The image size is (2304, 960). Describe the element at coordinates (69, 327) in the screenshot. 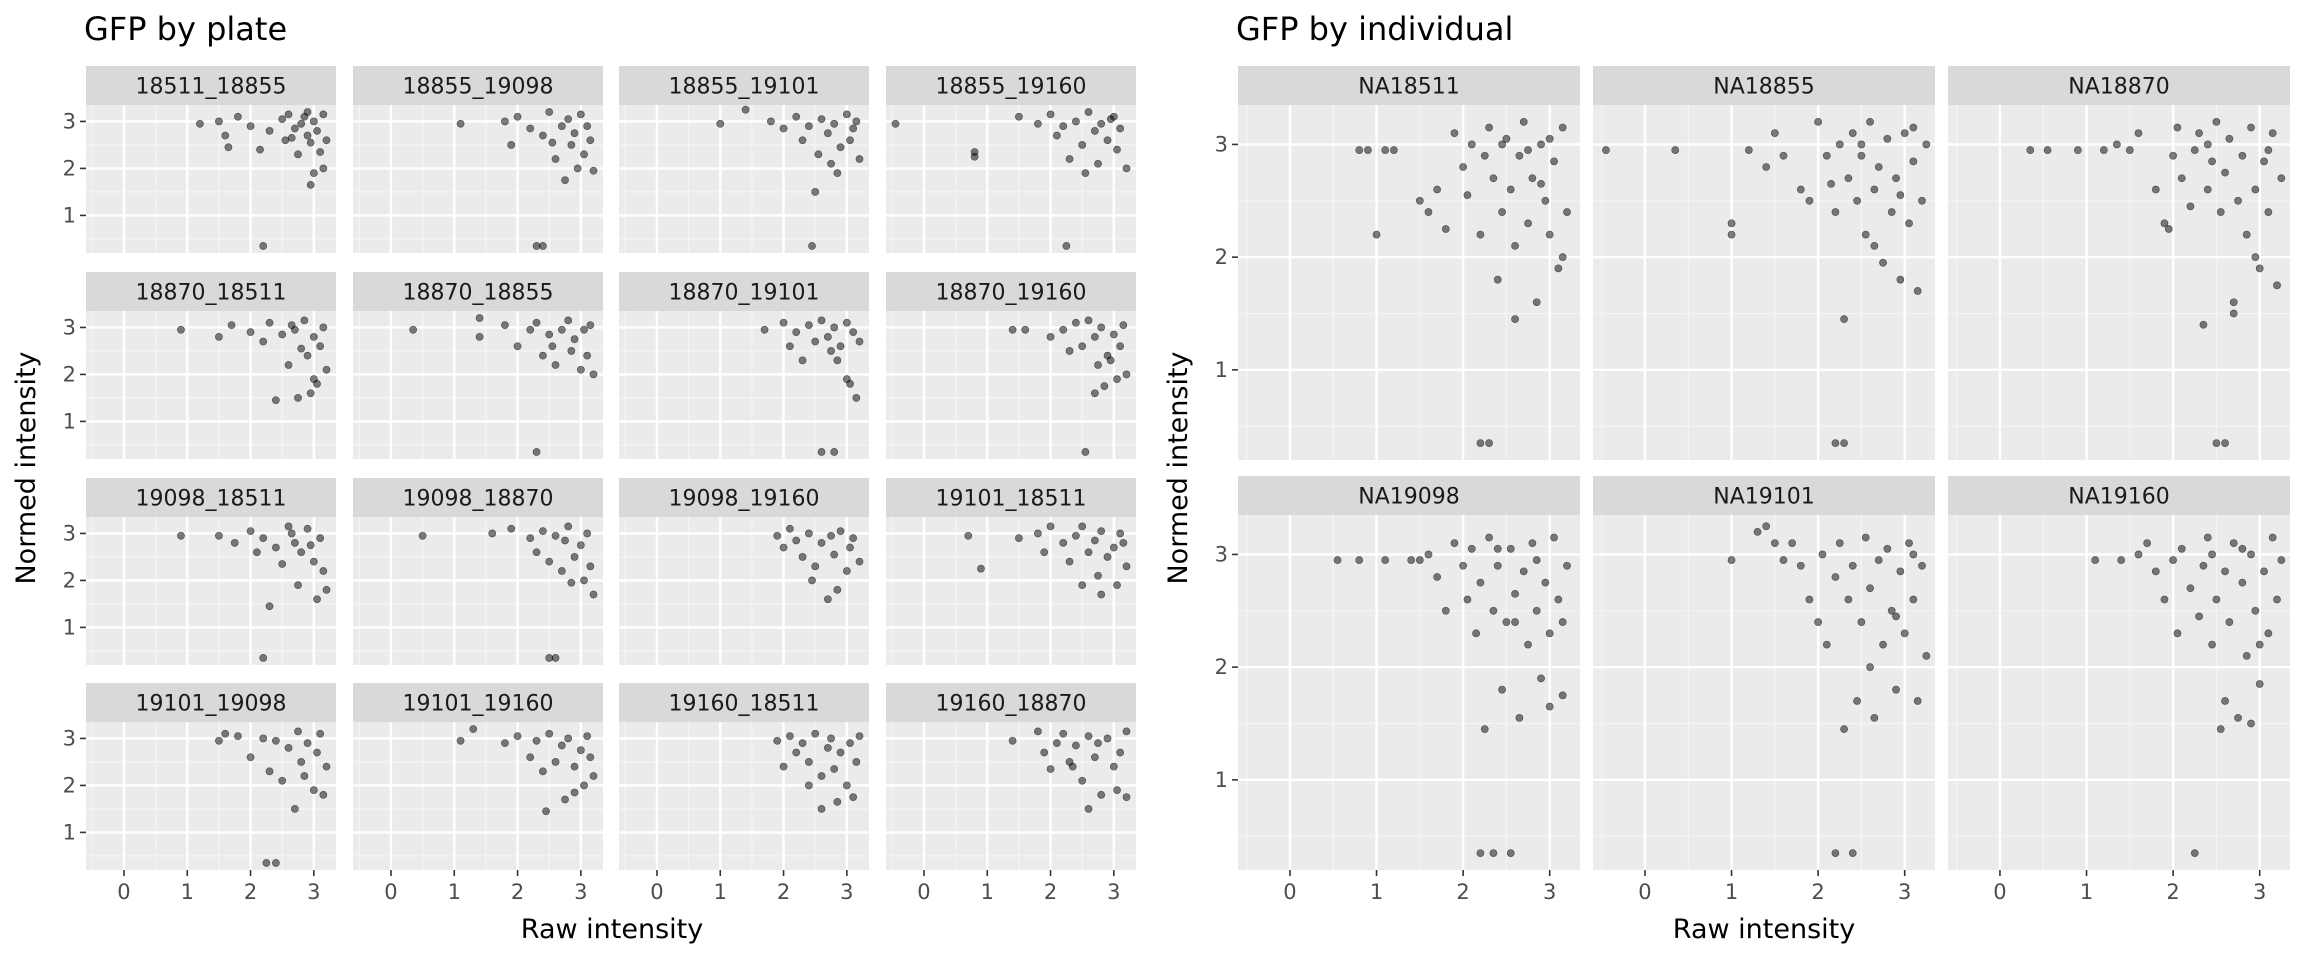

I see `y-tick-label: 3` at that location.